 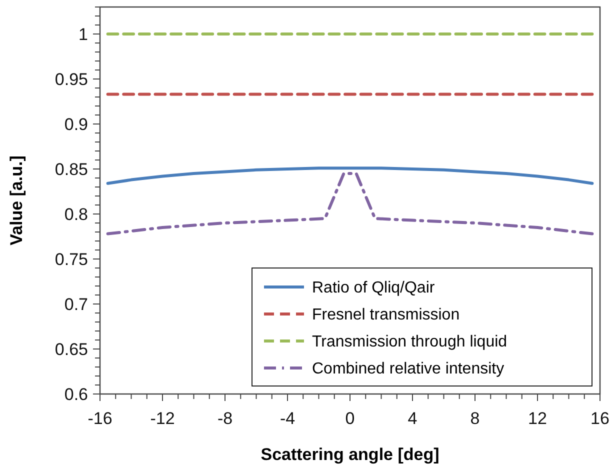 What do you see at coordinates (76, 394) in the screenshot?
I see `y-tick-label: 0.6` at bounding box center [76, 394].